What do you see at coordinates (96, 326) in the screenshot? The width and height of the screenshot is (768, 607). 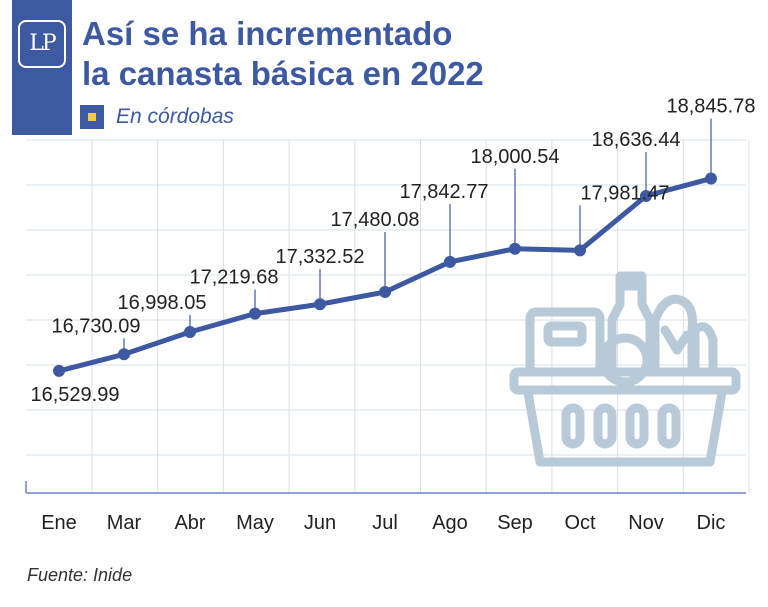 I see `data-label: 16,730.09` at bounding box center [96, 326].